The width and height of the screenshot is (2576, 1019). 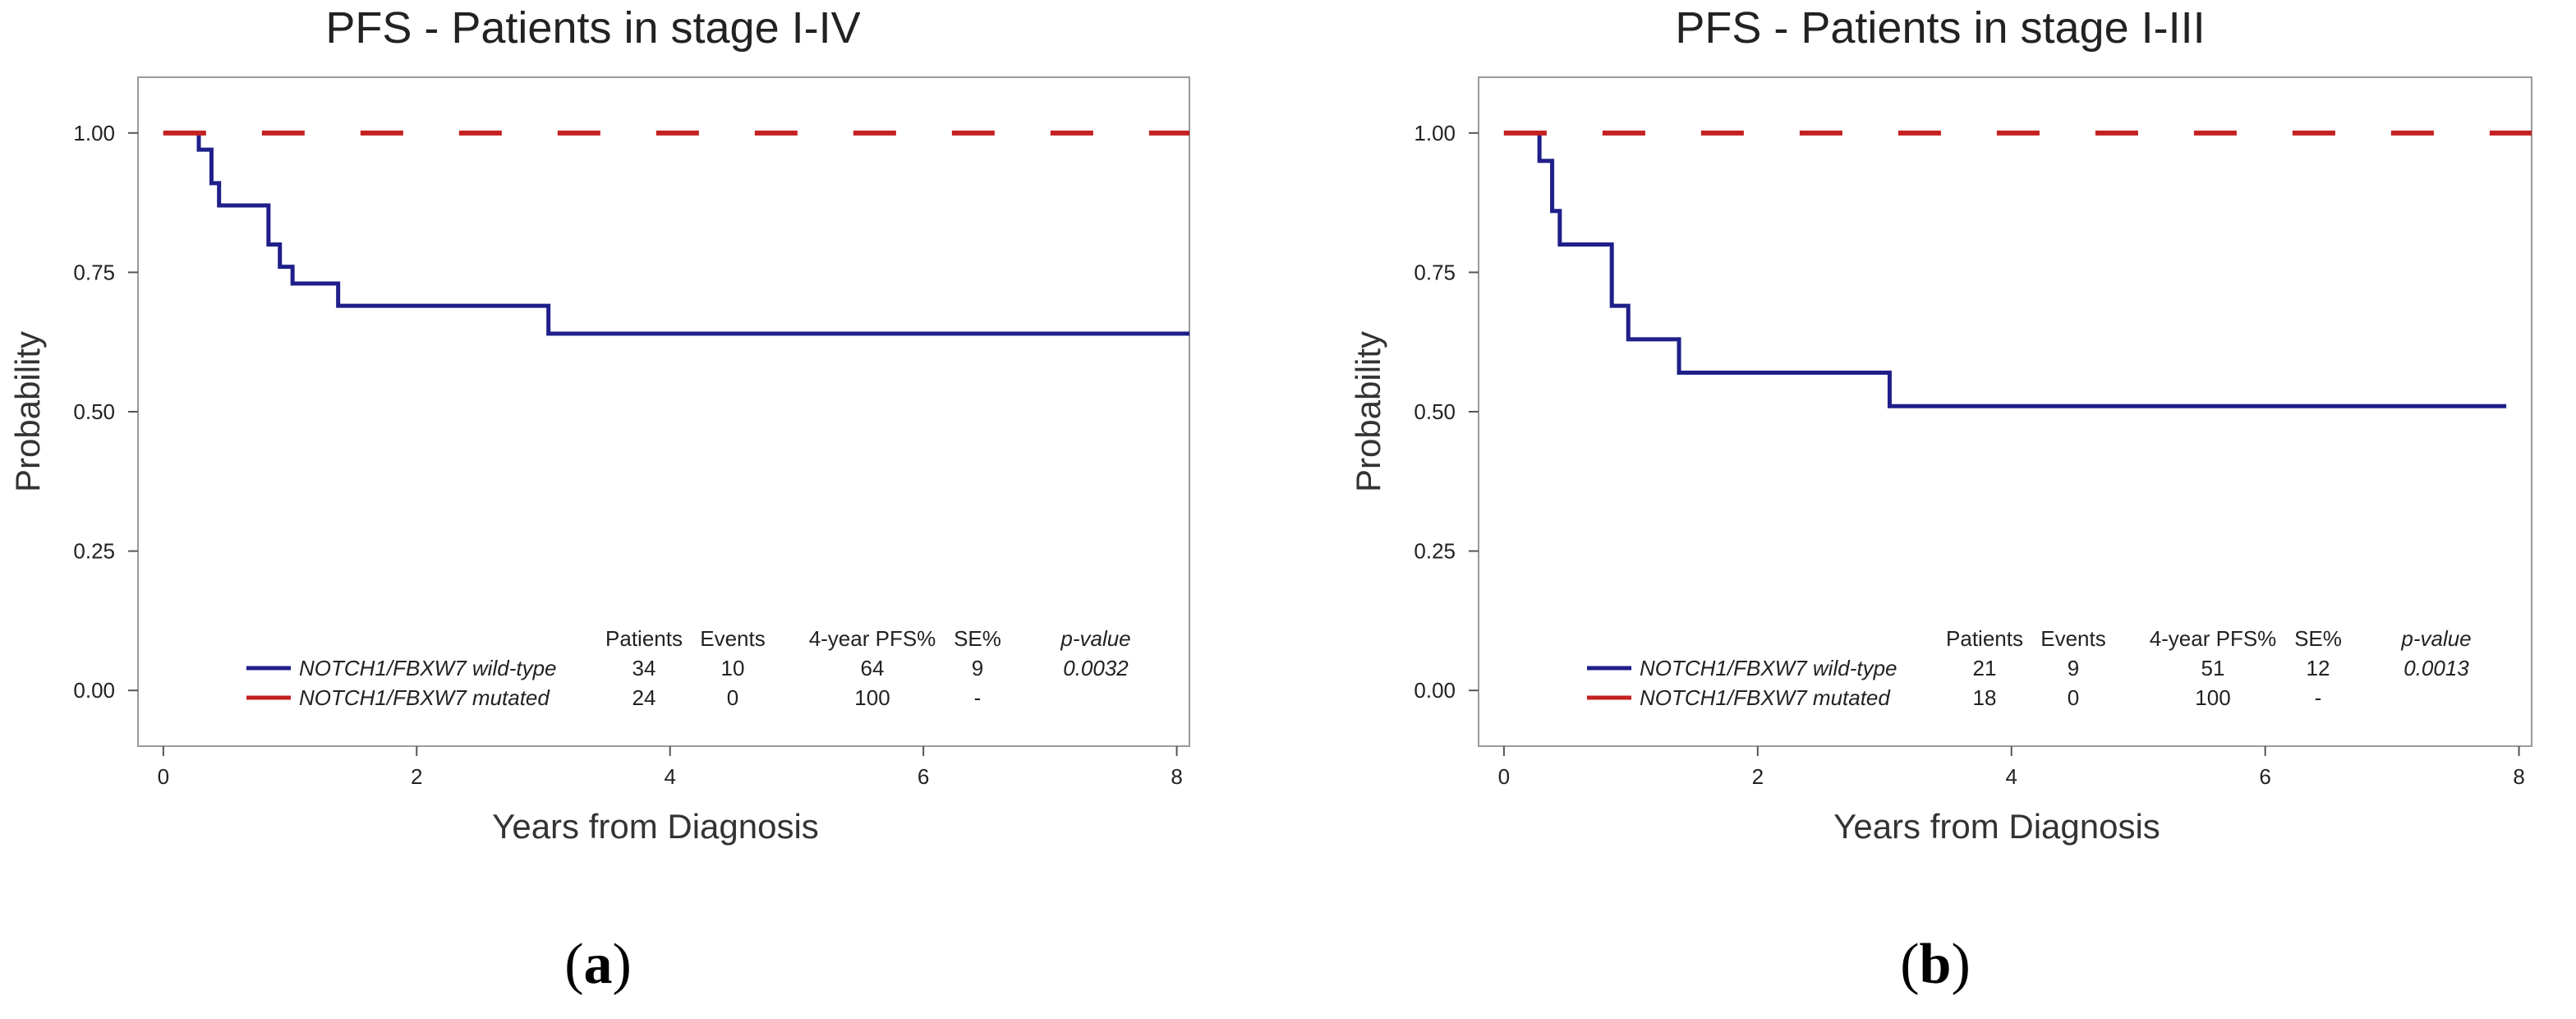 What do you see at coordinates (598, 964) in the screenshot?
I see `panel-label: (a)` at bounding box center [598, 964].